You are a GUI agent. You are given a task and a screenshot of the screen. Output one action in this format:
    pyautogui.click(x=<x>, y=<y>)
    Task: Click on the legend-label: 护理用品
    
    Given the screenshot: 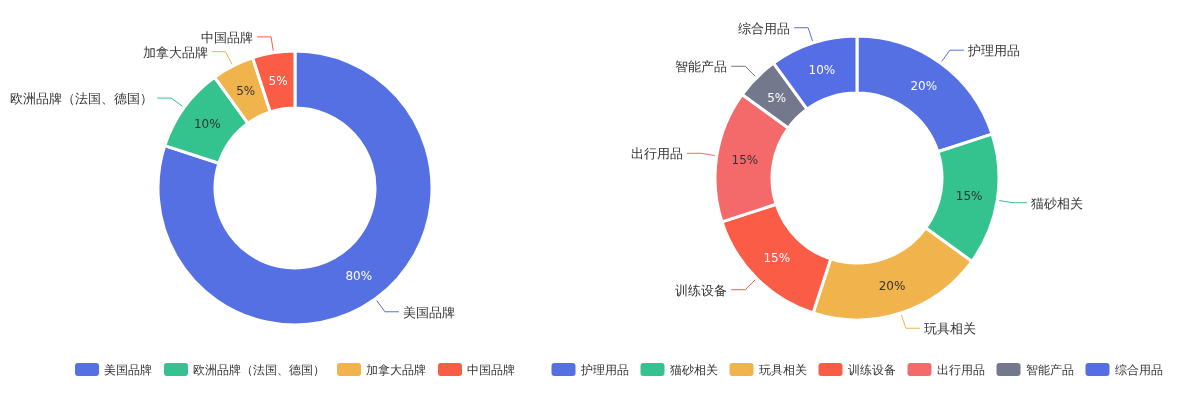 What is the action you would take?
    pyautogui.click(x=604, y=370)
    